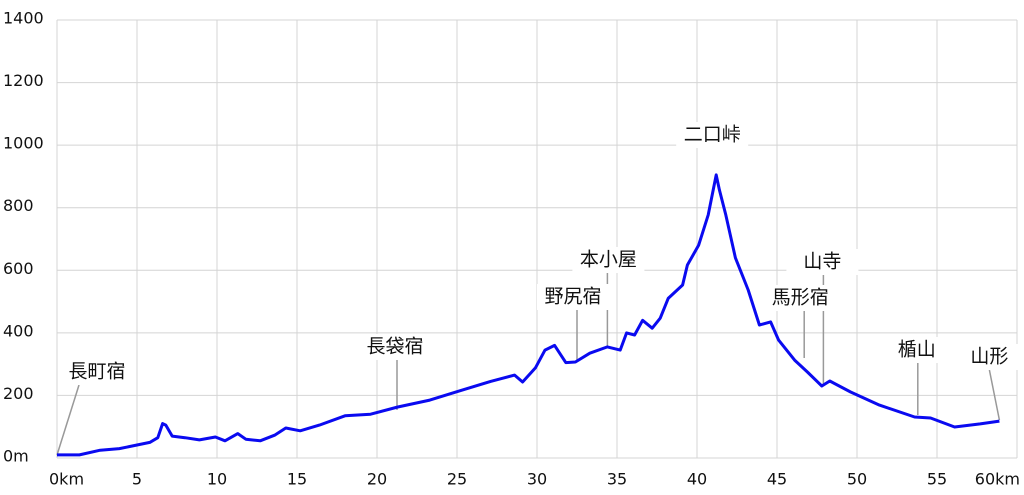  Describe the element at coordinates (23, 18) in the screenshot. I see `y-tick-label: 1400` at that location.